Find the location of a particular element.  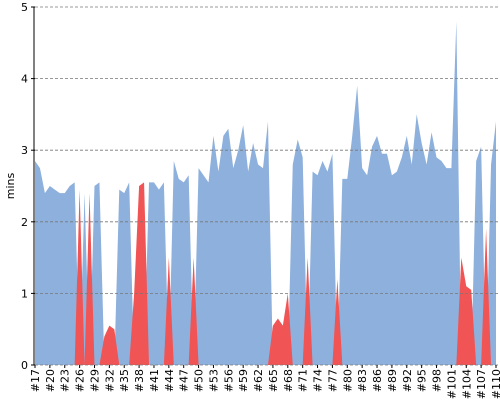

x-tick-label: #32 is located at coordinates (109, 380).